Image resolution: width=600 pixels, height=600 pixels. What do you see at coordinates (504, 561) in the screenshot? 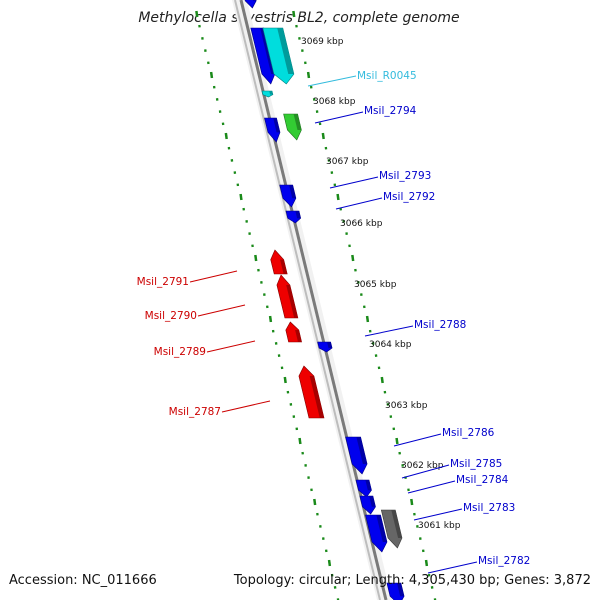
I see `gene-label-msil-2782: Msil_2782` at bounding box center [504, 561].